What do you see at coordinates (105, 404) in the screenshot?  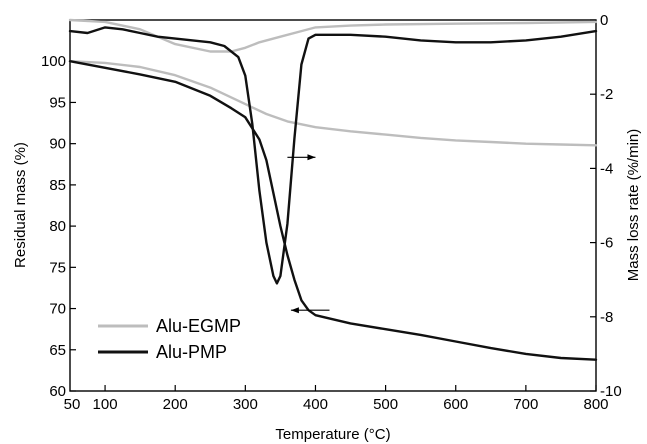 I see `x-tick-label: 100` at bounding box center [105, 404].